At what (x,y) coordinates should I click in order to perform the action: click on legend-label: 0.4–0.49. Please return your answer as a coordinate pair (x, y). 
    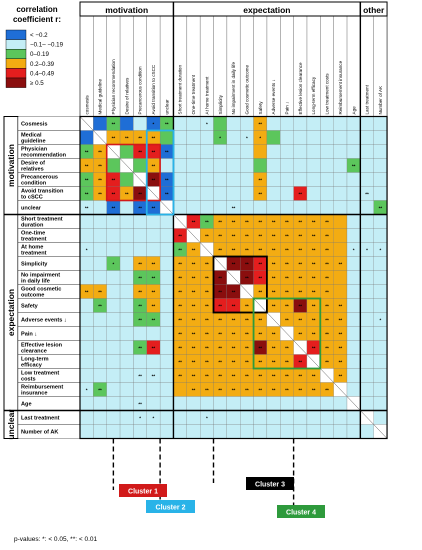
    Looking at the image, I should click on (42, 73).